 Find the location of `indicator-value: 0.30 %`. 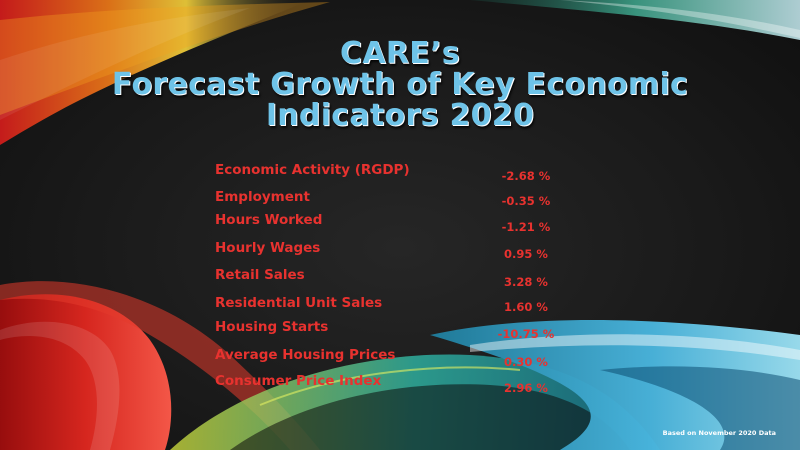

indicator-value: 0.30 % is located at coordinates (526, 362).